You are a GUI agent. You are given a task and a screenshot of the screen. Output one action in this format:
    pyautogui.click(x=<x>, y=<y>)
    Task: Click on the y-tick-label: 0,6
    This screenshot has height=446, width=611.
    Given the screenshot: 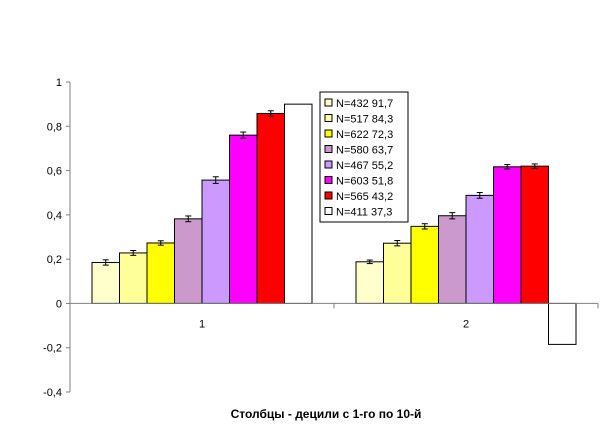 What is the action you would take?
    pyautogui.click(x=54, y=172)
    